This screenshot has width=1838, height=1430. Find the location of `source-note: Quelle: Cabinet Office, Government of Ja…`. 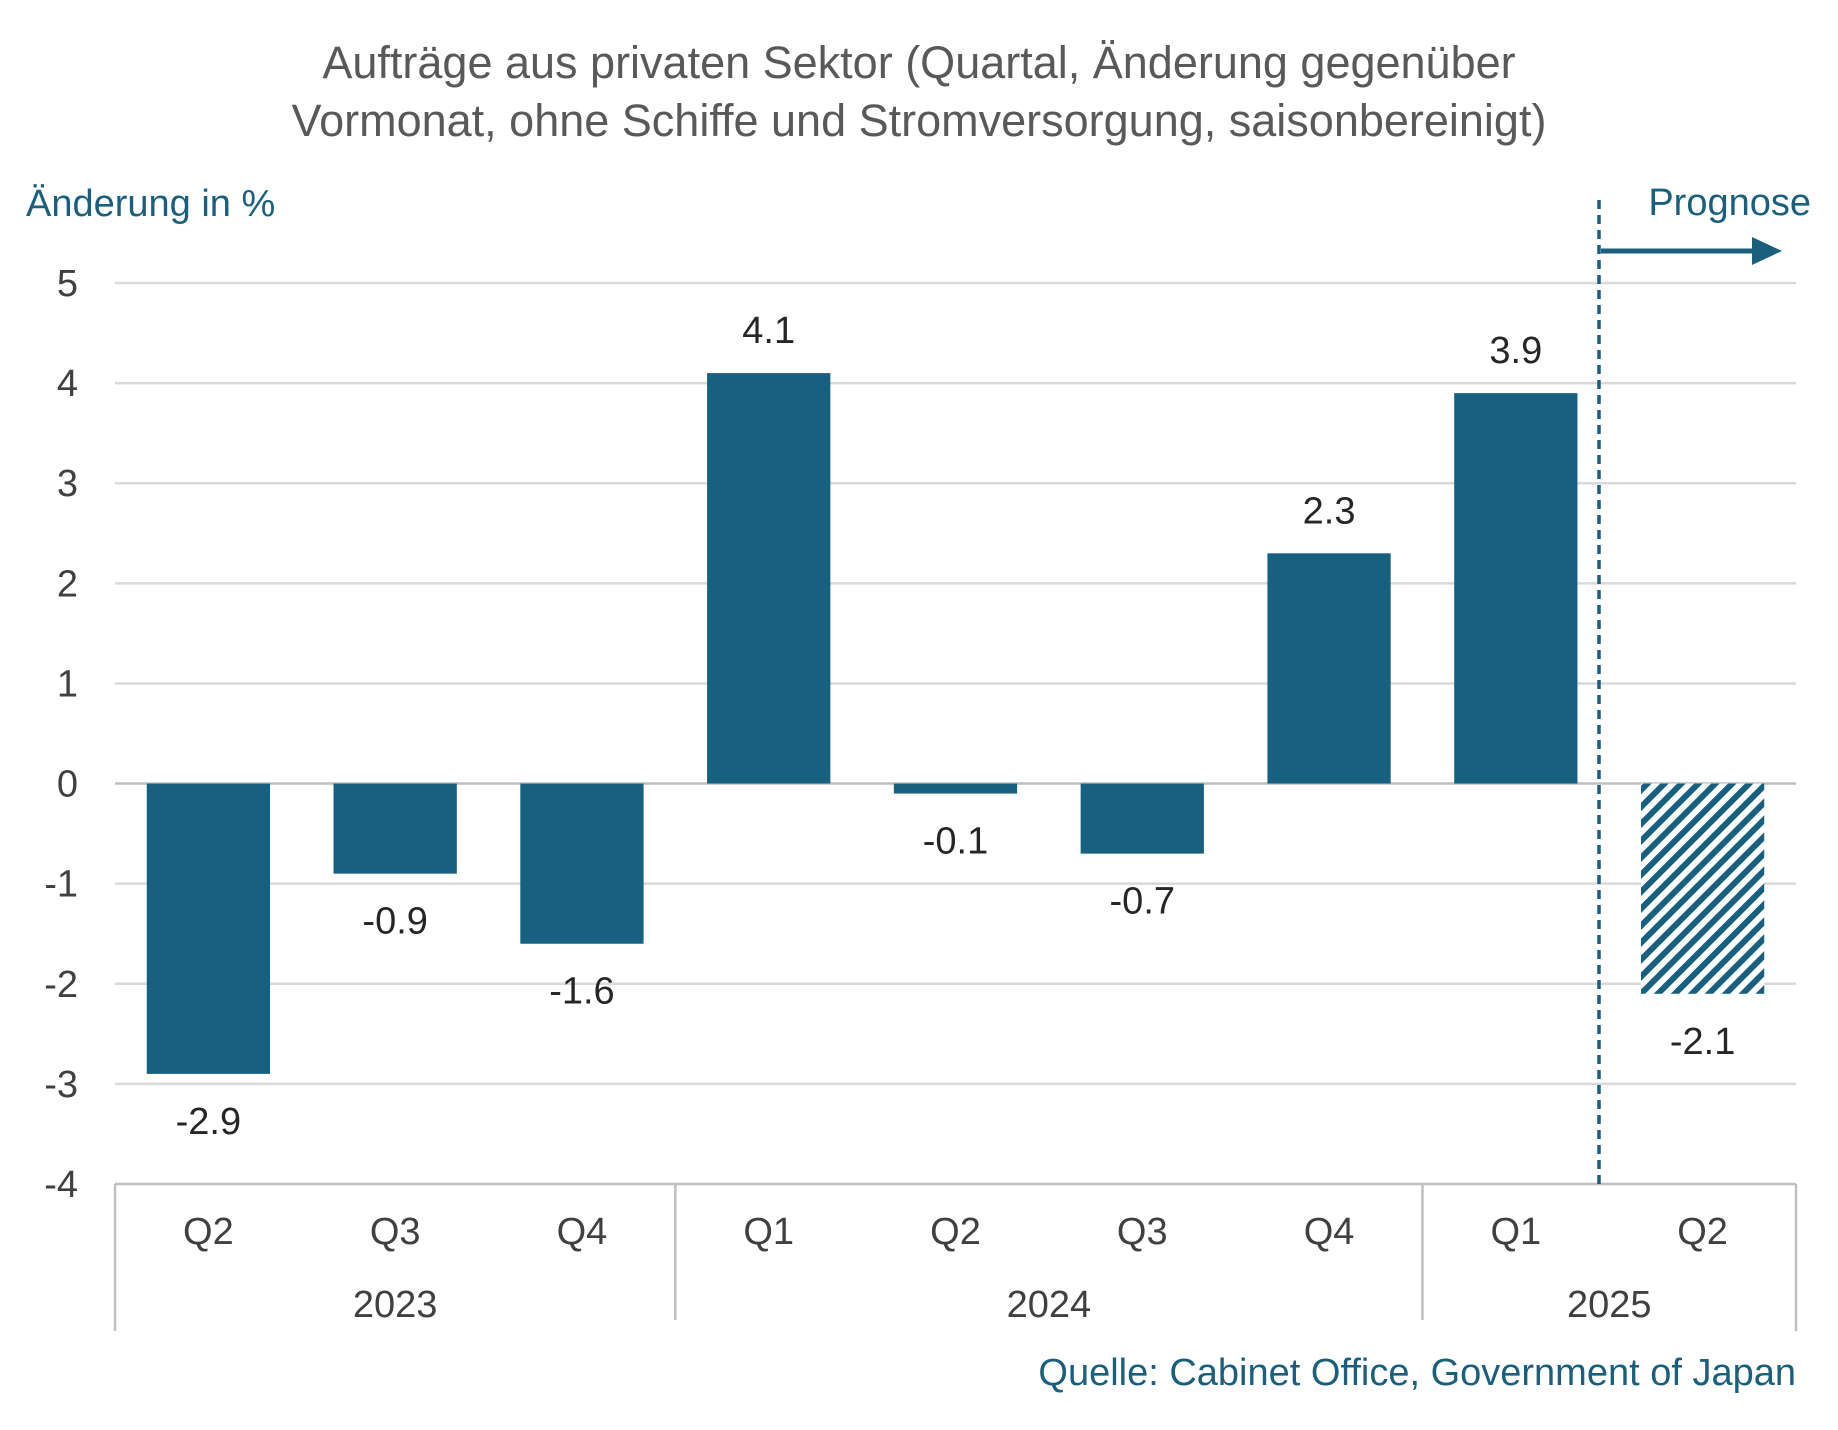

source-note: Quelle: Cabinet Office, Government of Ja… is located at coordinates (1417, 1373).